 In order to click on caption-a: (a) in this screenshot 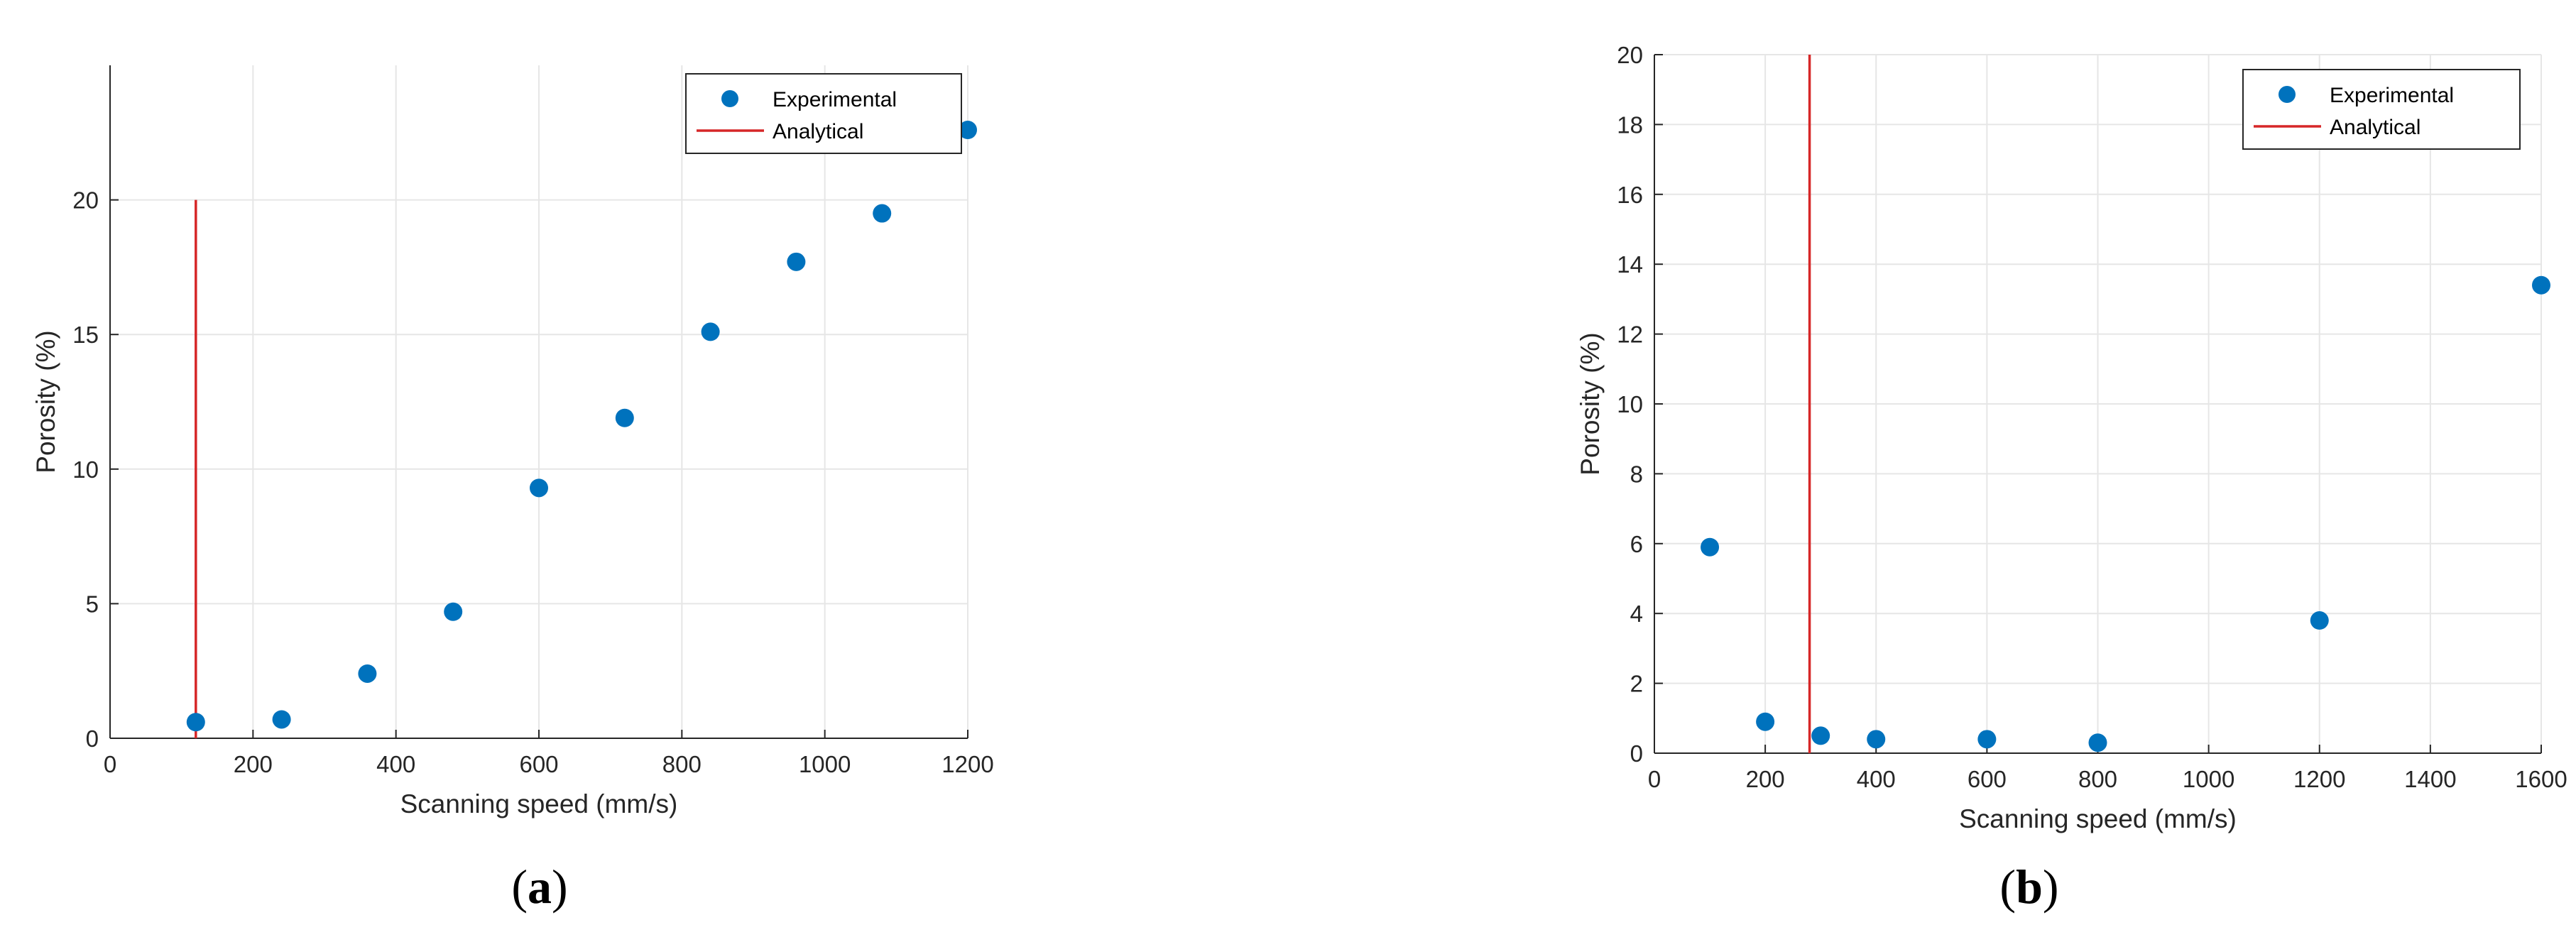, I will do `click(539, 887)`.